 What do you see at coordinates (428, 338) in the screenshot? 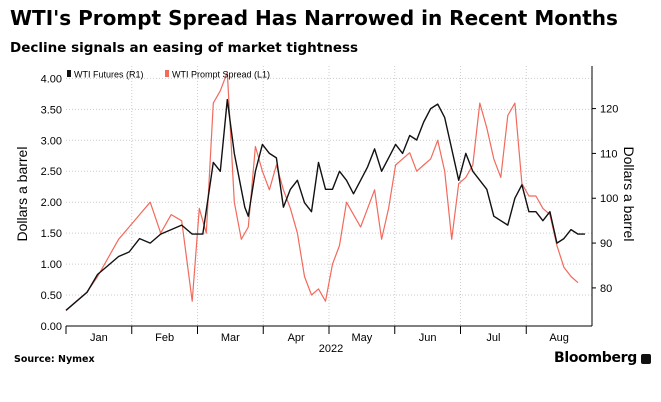
I see `x-tick-label: Jun` at bounding box center [428, 338].